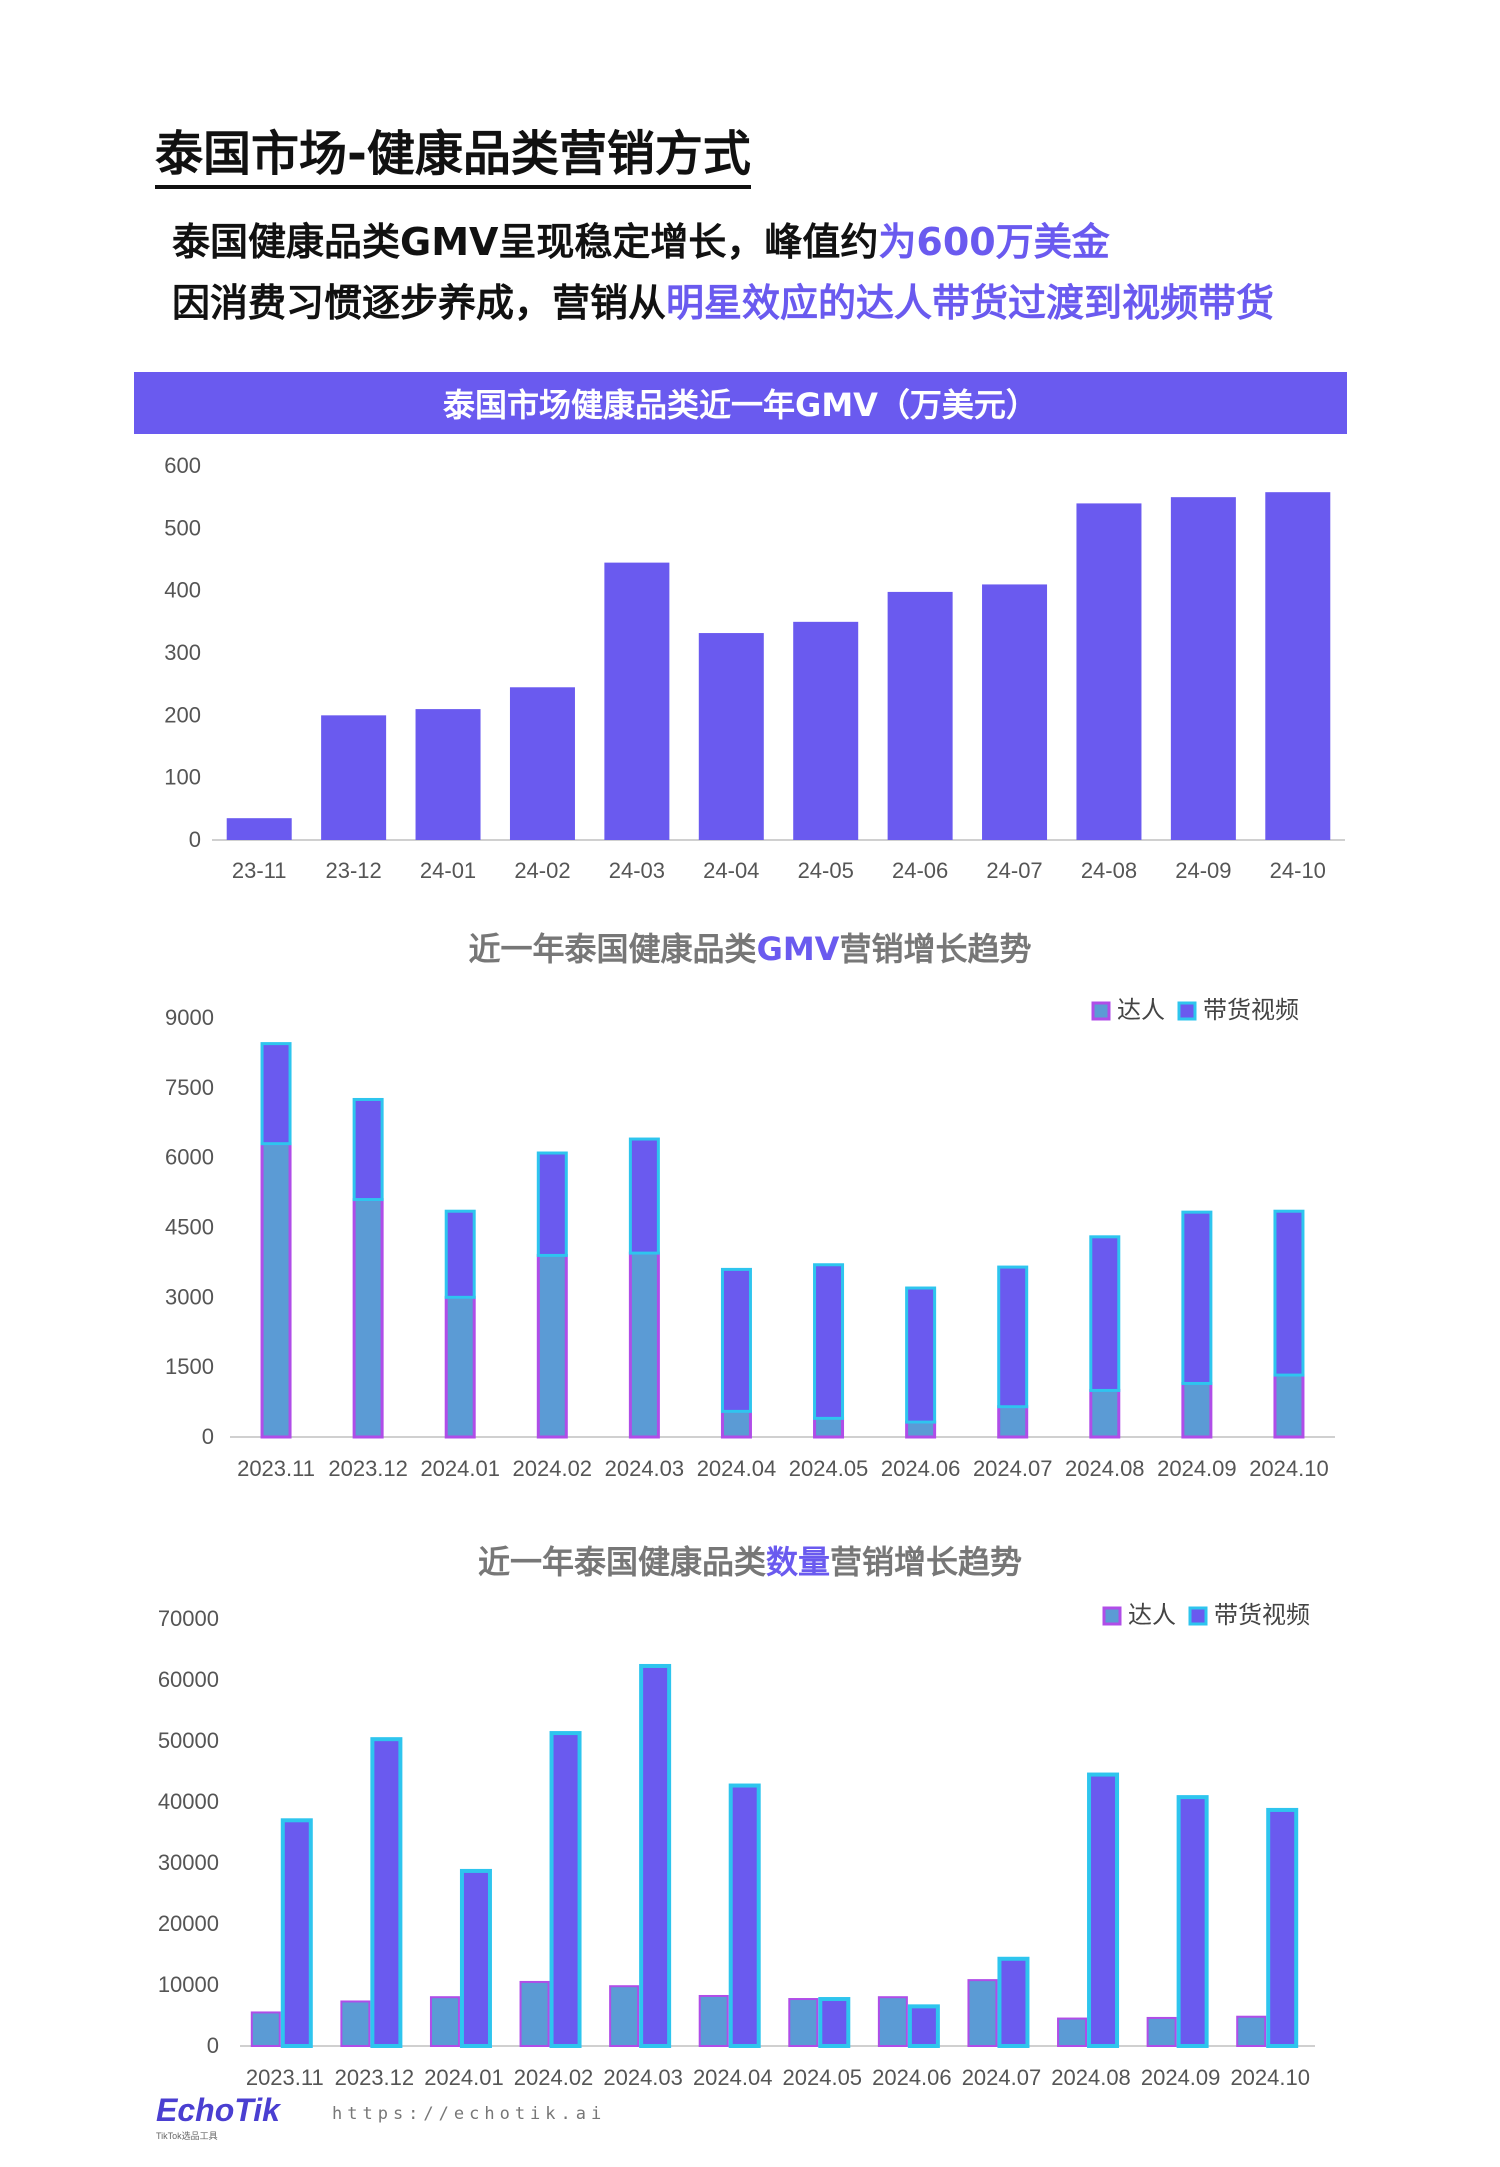 This screenshot has width=1500, height=2167. Describe the element at coordinates (182, 465) in the screenshot. I see `y-tick-label: 600` at that location.